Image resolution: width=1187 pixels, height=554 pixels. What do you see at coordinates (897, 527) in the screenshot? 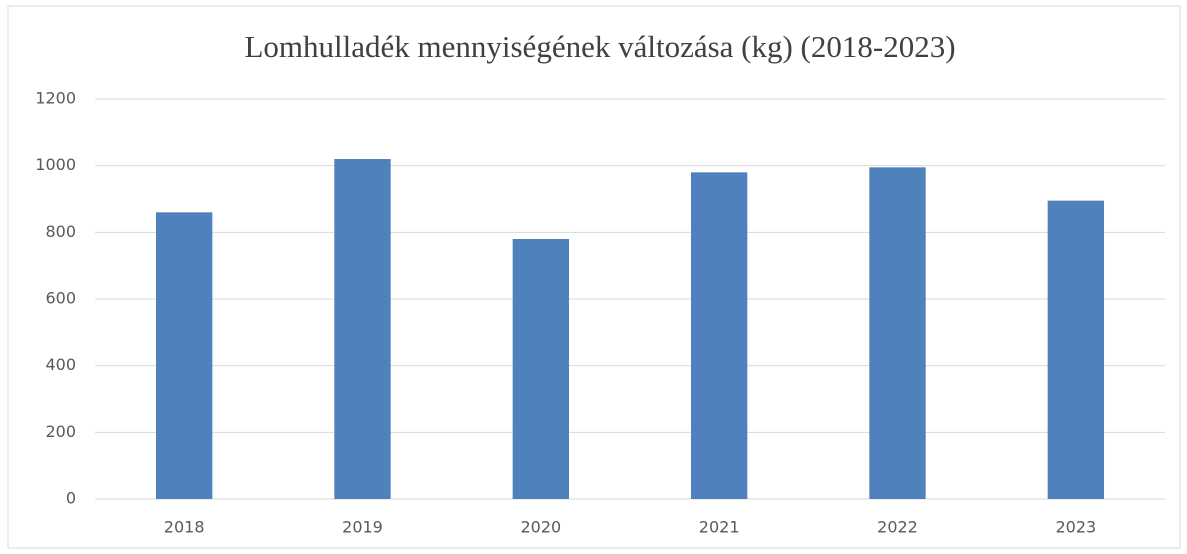
I see `x-tick-label: 2022` at bounding box center [897, 527].